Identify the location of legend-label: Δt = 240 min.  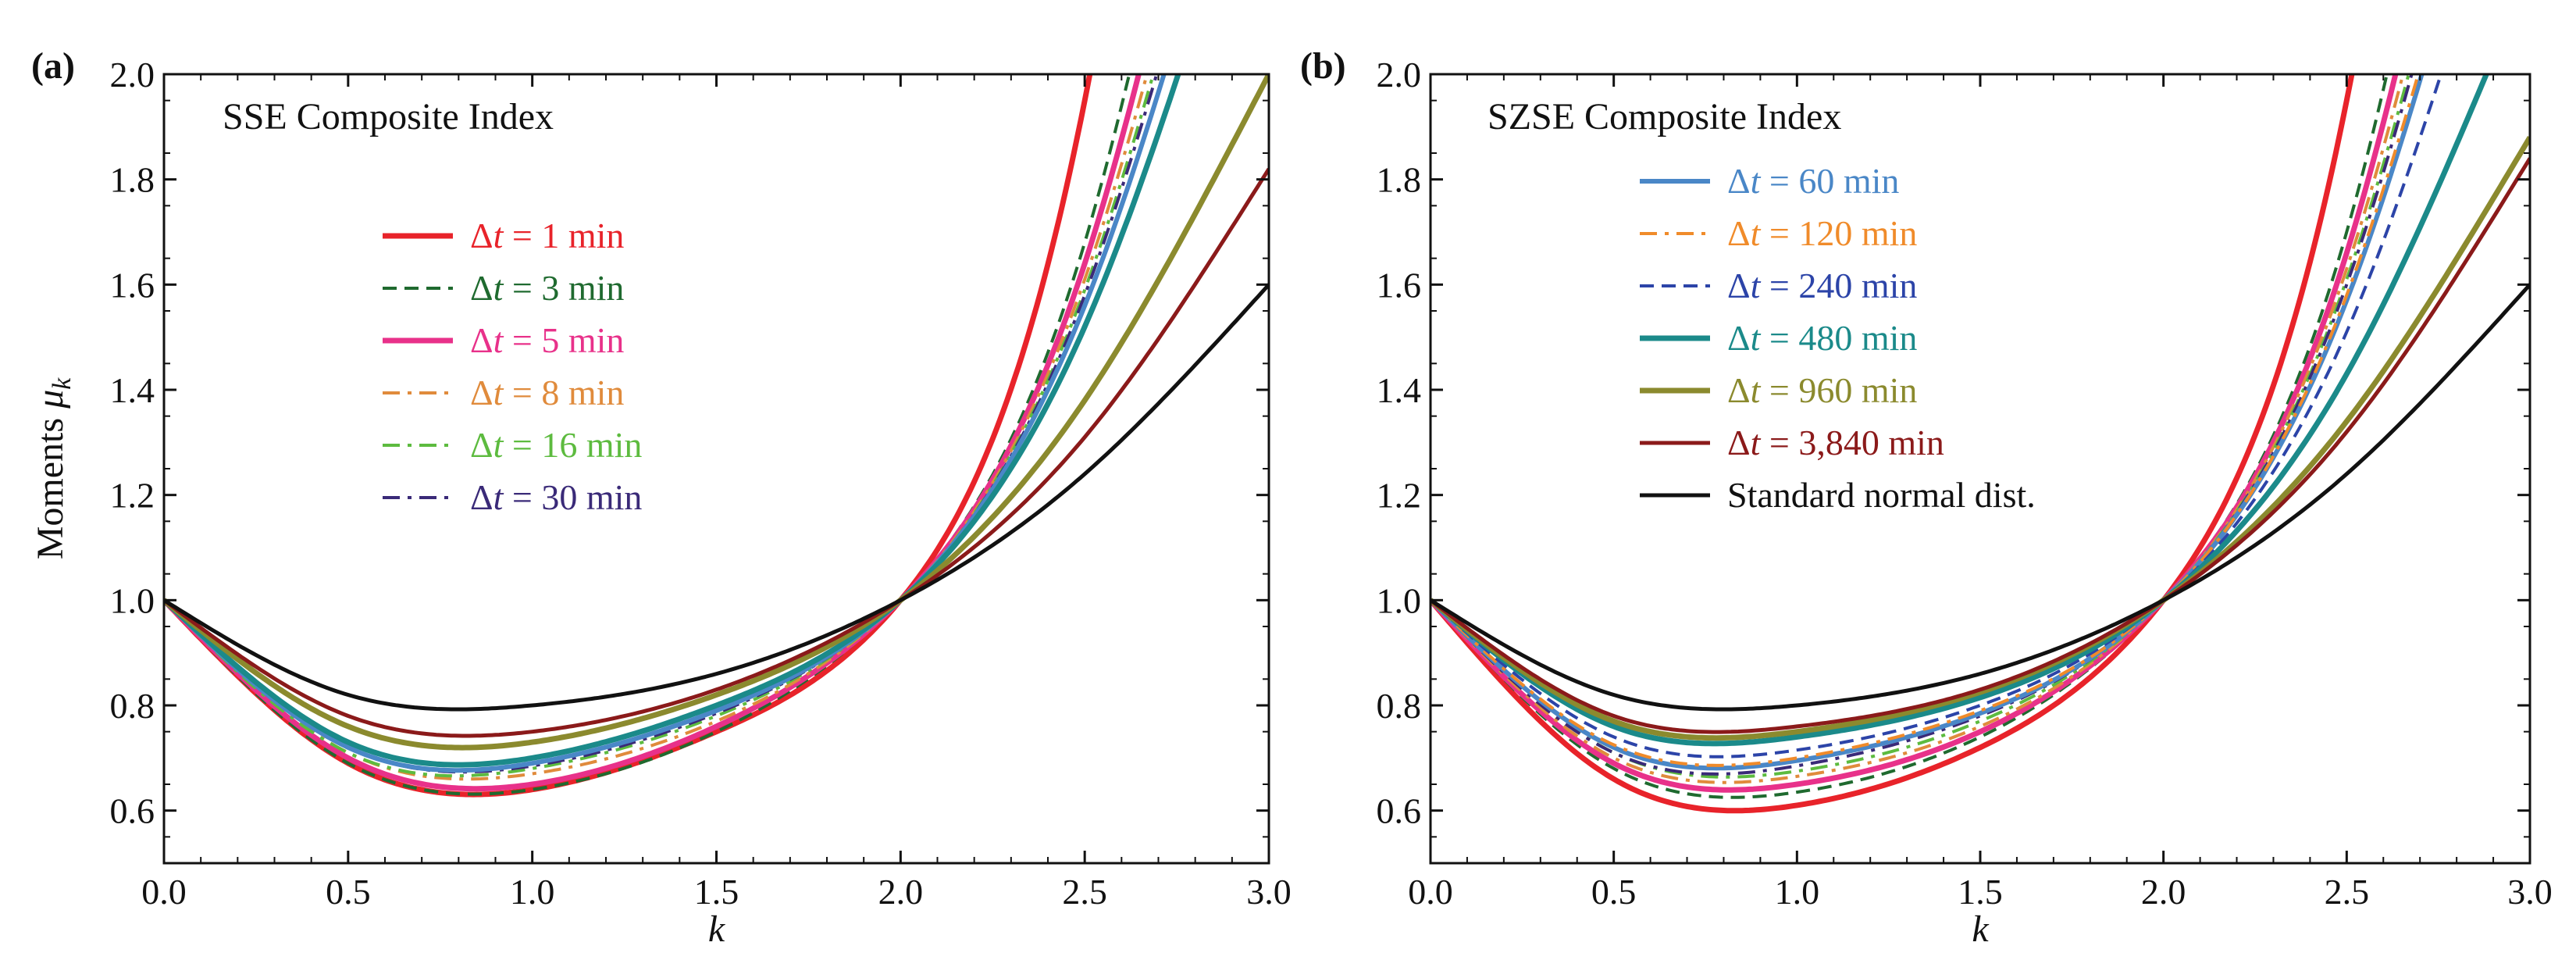
(1822, 285).